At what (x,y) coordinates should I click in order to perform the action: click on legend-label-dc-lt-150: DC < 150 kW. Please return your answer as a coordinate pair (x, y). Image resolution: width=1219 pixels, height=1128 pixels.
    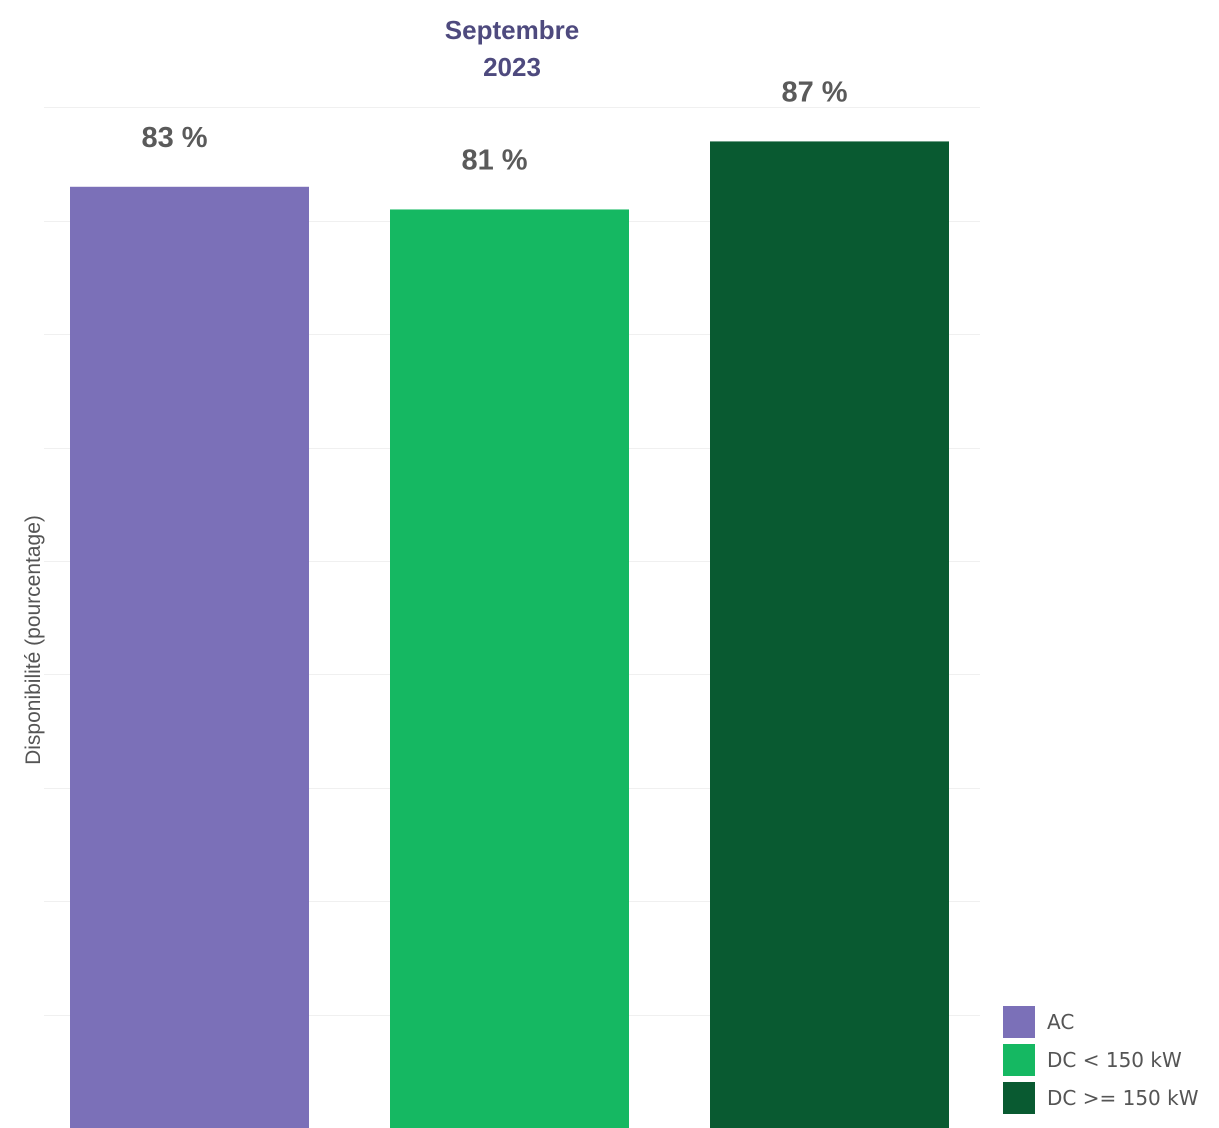
    Looking at the image, I should click on (1114, 1060).